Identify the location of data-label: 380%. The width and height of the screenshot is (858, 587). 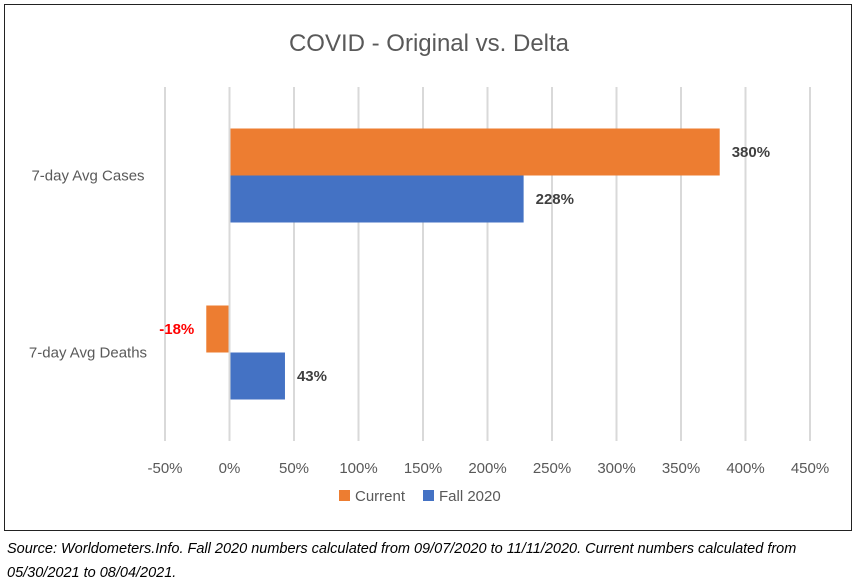
(751, 152).